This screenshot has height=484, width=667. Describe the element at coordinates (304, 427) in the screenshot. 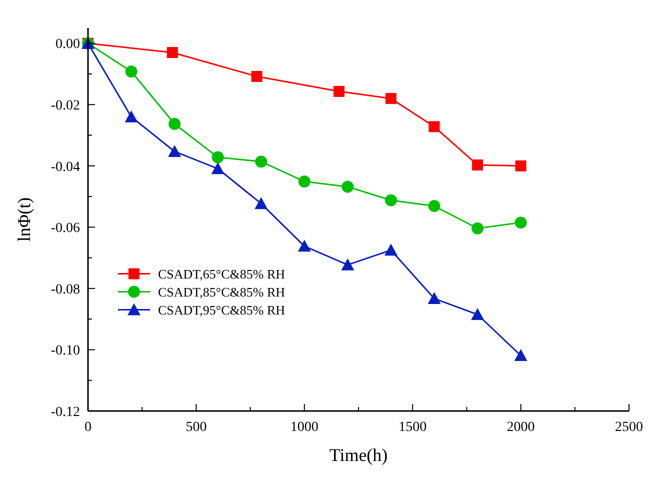

I see `x-tick-label: 1000` at that location.